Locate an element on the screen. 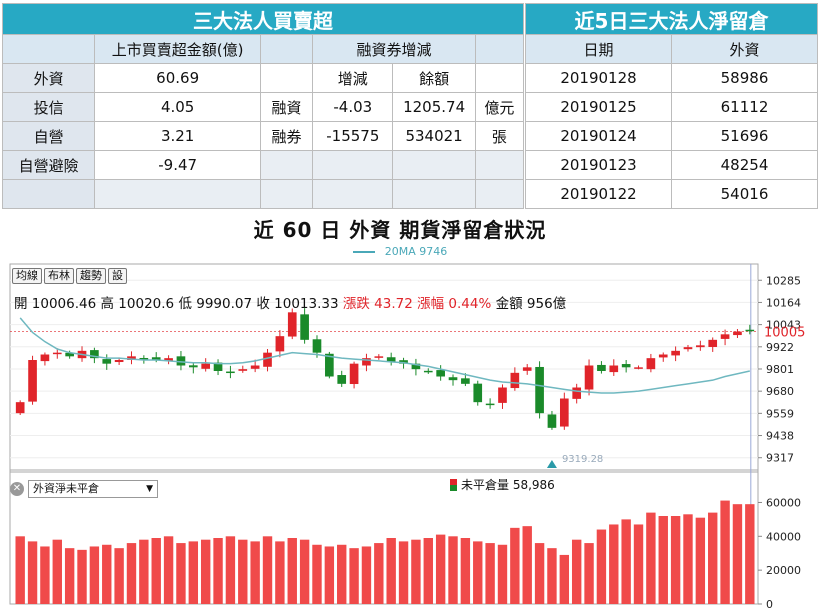 This screenshot has height=609, width=820. legend-swatch-icon is located at coordinates (453, 484).